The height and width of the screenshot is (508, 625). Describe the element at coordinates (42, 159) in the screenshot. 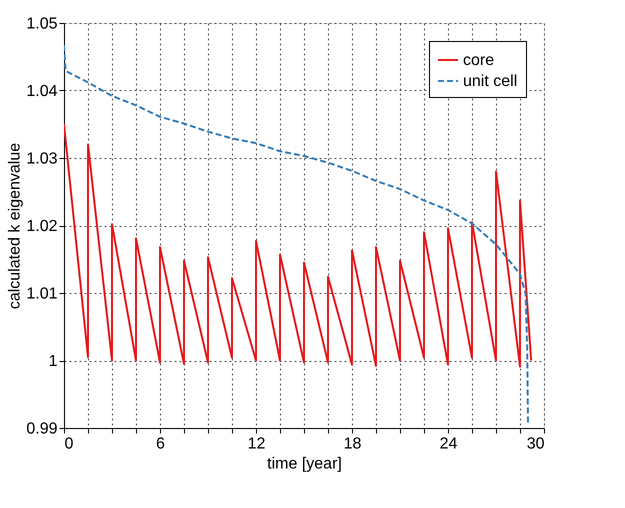

I see `y-tick-label: 1.03` at that location.